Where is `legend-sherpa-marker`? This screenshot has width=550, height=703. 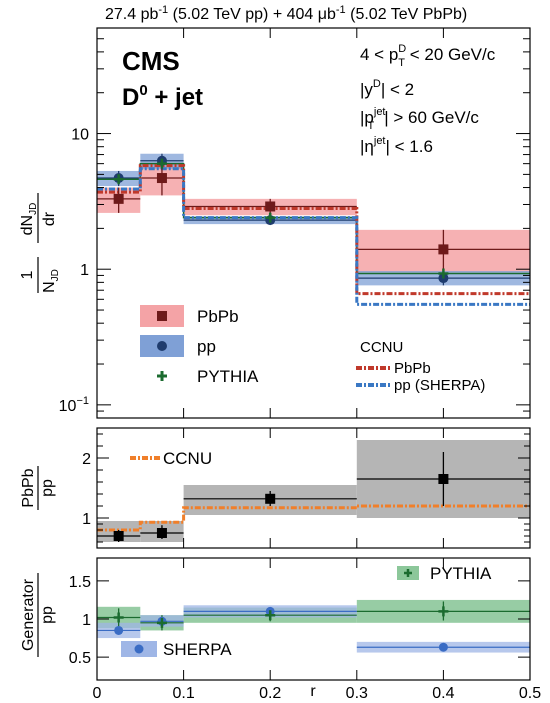 legend-sherpa-marker is located at coordinates (139, 649).